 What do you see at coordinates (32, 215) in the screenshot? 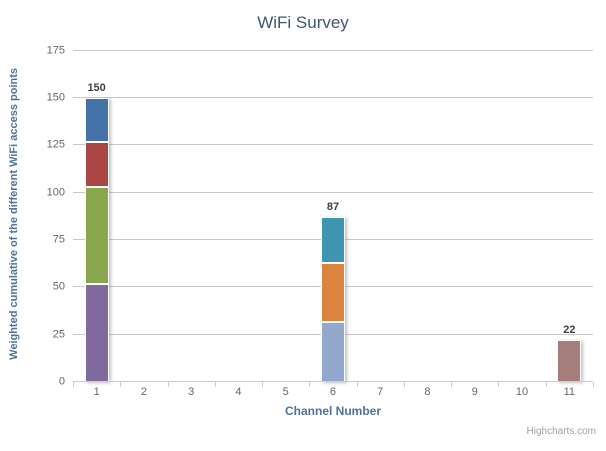
I see `y-axis-labels: 0 25 50 75 100 125 150 175` at bounding box center [32, 215].